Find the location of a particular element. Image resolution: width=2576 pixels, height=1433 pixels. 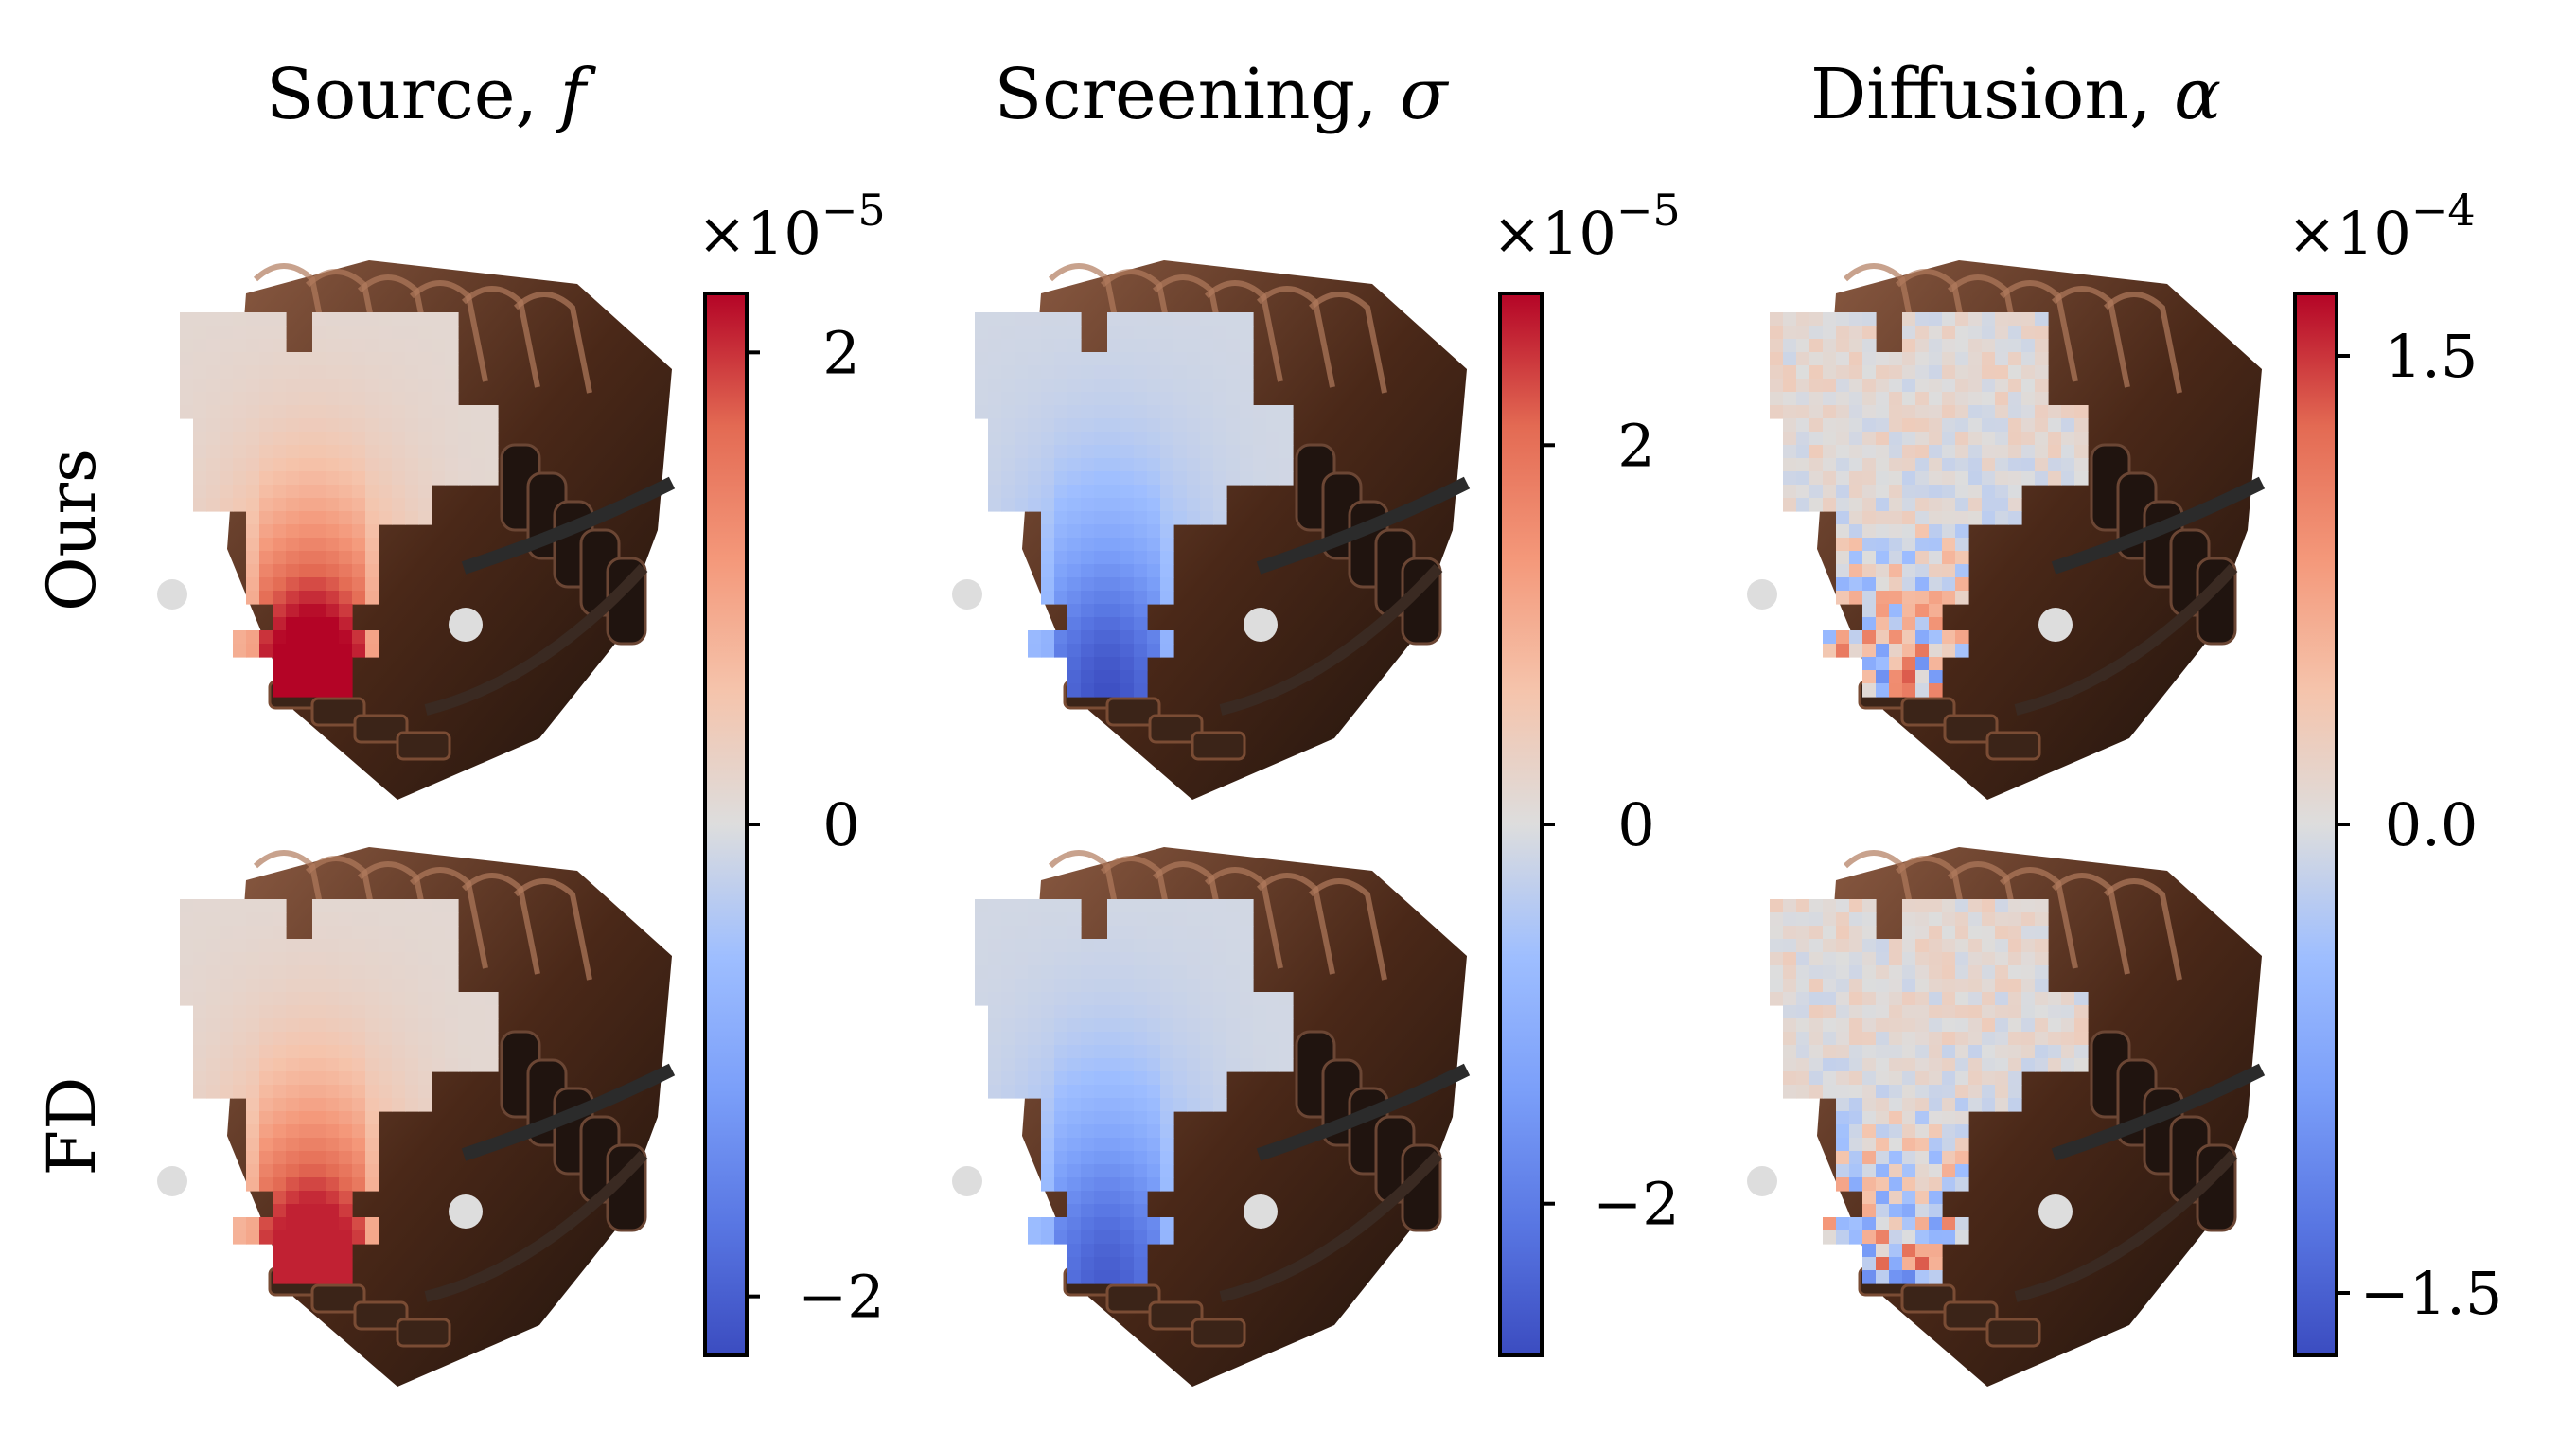

colorbar-source: ×10⁻⁵ 2 0 −2 is located at coordinates (791, 771).